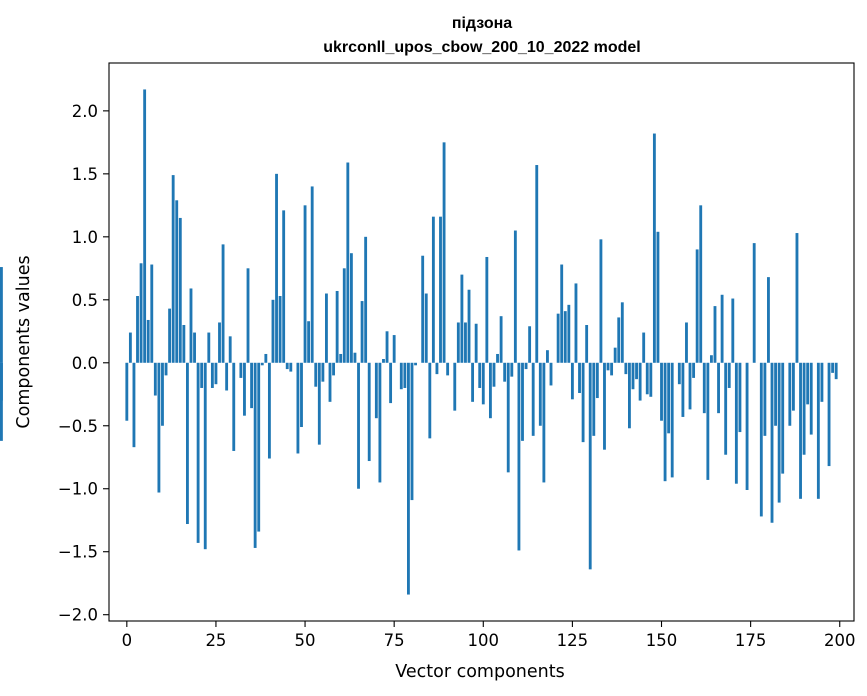 This screenshot has width=867, height=696. What do you see at coordinates (78, 552) in the screenshot?
I see `y-tick-label--1.5: −1.5` at bounding box center [78, 552].